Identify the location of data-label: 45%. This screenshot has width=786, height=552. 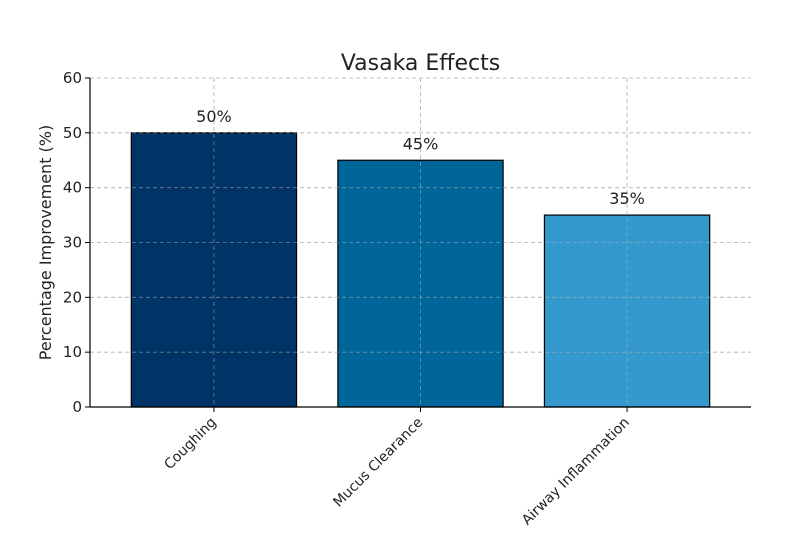
(421, 143).